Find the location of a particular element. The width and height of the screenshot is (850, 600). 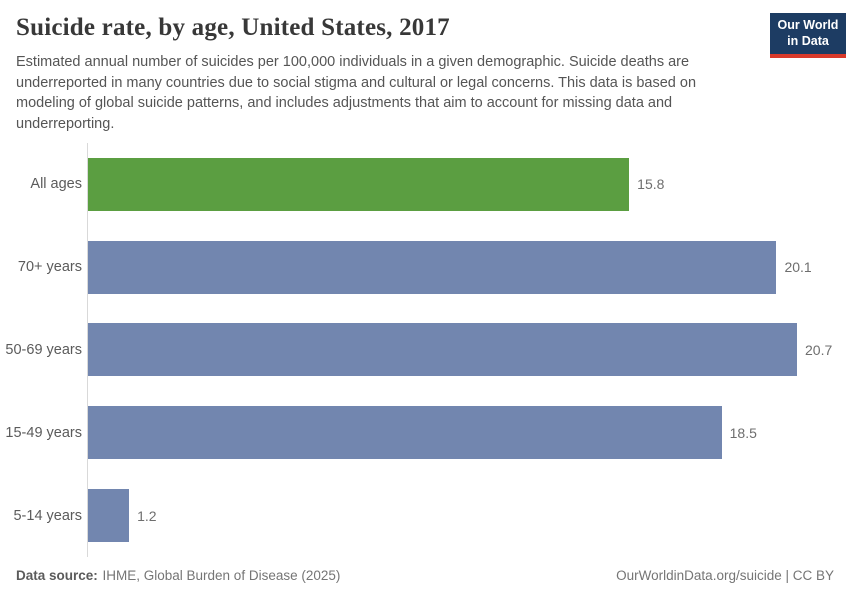

bar-track: 20.7 is located at coordinates (469, 350).